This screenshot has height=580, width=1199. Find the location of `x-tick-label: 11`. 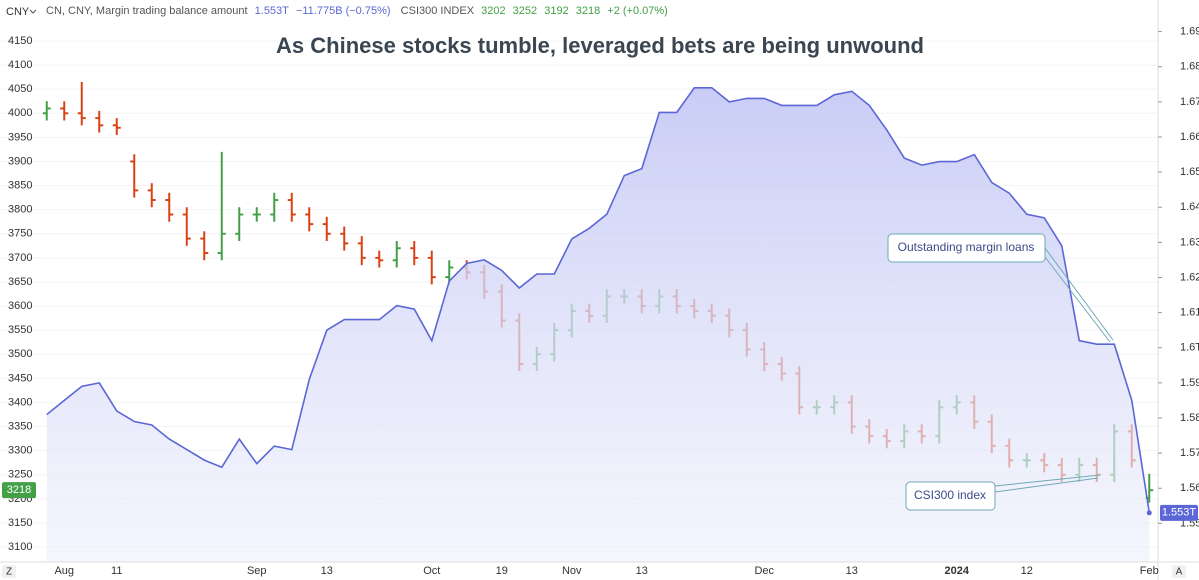

x-tick-label: 11 is located at coordinates (116, 571).